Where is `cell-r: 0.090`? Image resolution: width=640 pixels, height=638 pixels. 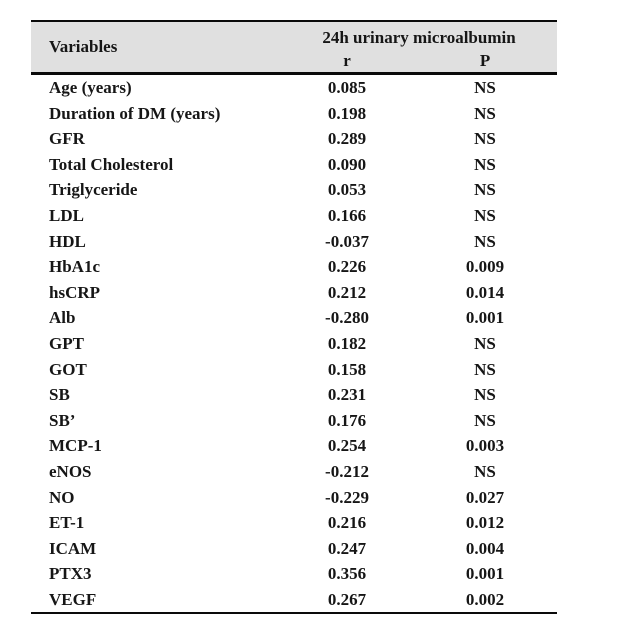
cell-r: 0.090 is located at coordinates (347, 164).